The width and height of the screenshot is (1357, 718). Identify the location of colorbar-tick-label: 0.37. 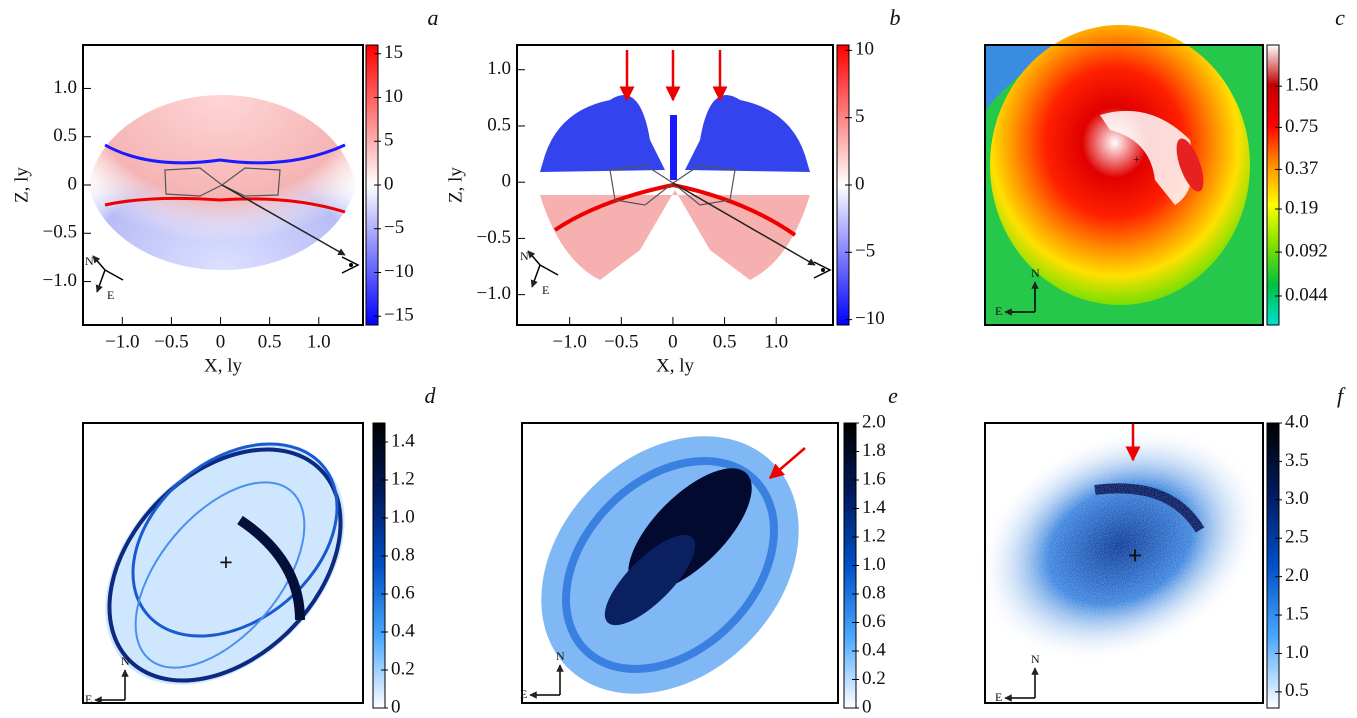
(1301, 168).